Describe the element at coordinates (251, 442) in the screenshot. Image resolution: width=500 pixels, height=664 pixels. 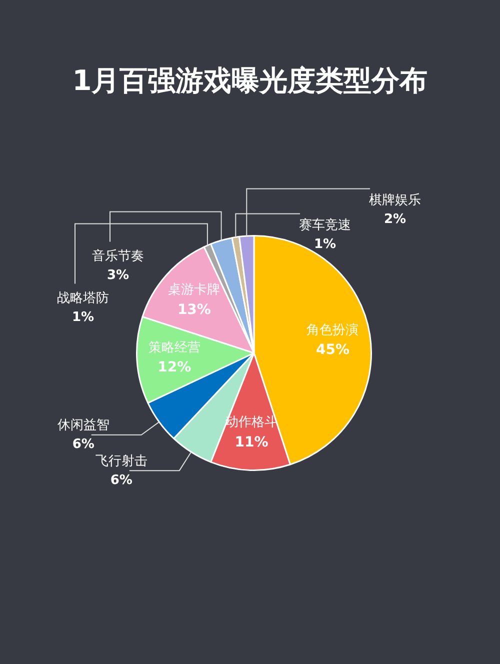
I see `data-label: 11%` at that location.